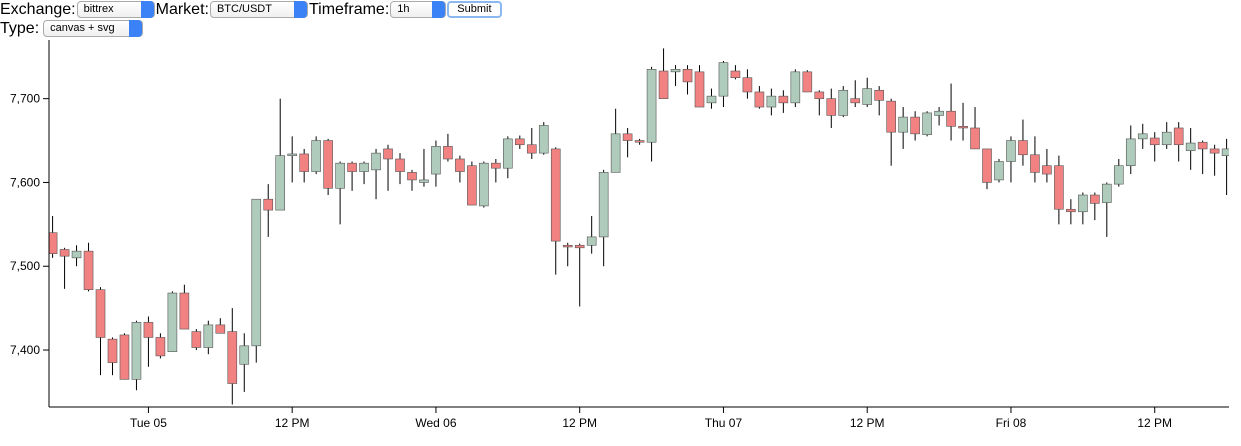 The width and height of the screenshot is (1241, 446). Describe the element at coordinates (258, 9) in the screenshot. I see `market-select: BTC/USDT` at that location.